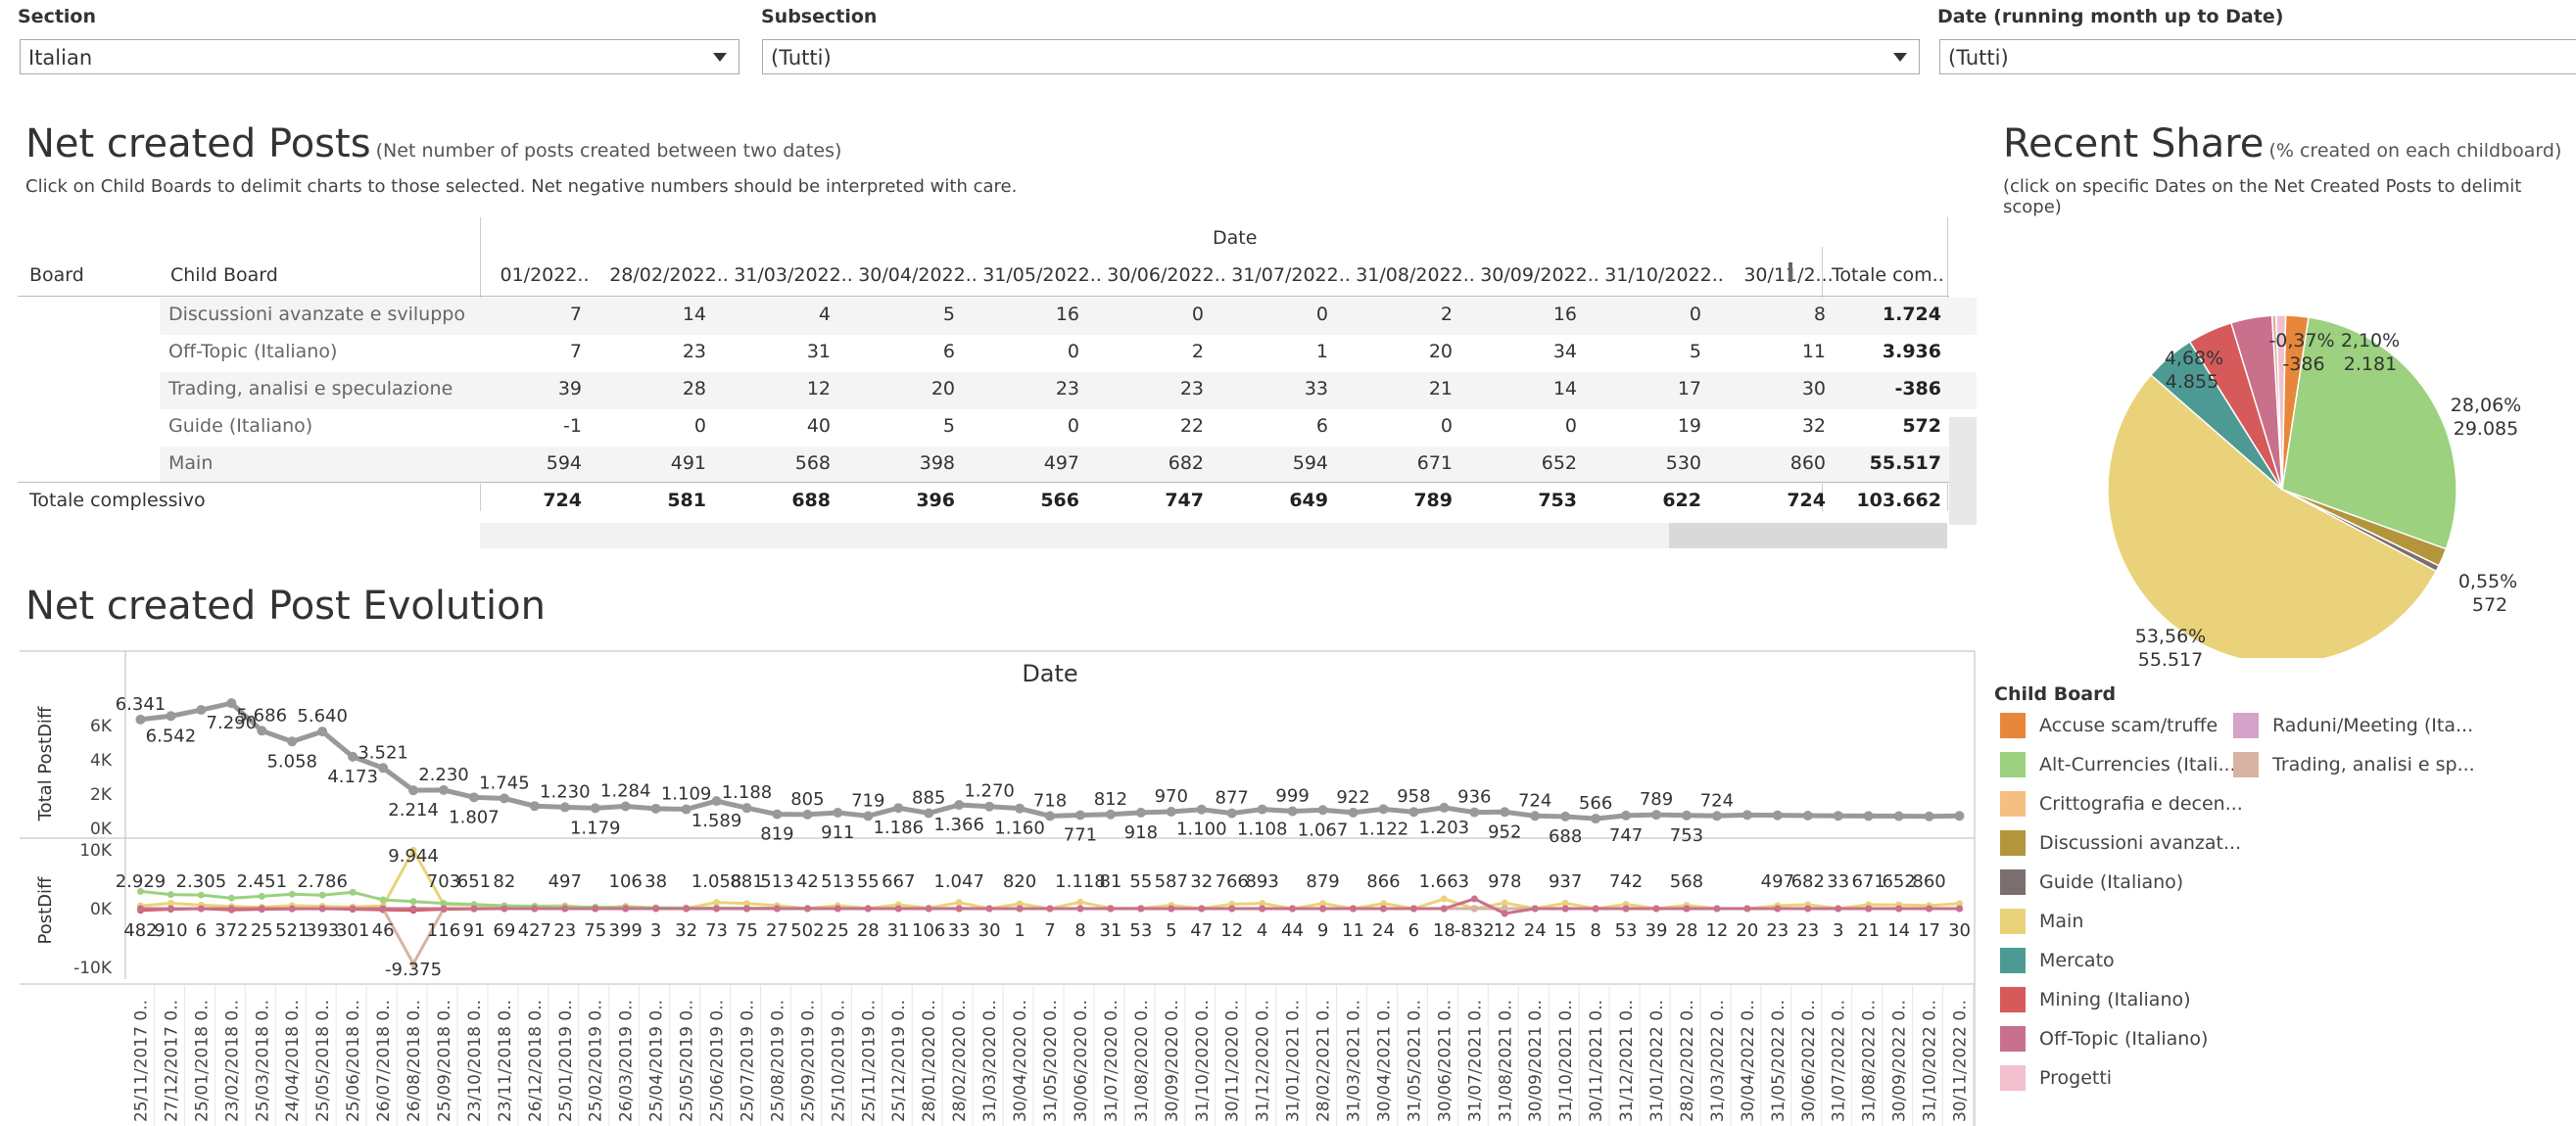 The height and width of the screenshot is (1126, 2576). Describe the element at coordinates (1912, 314) in the screenshot. I see `total-cell: 1.724` at that location.